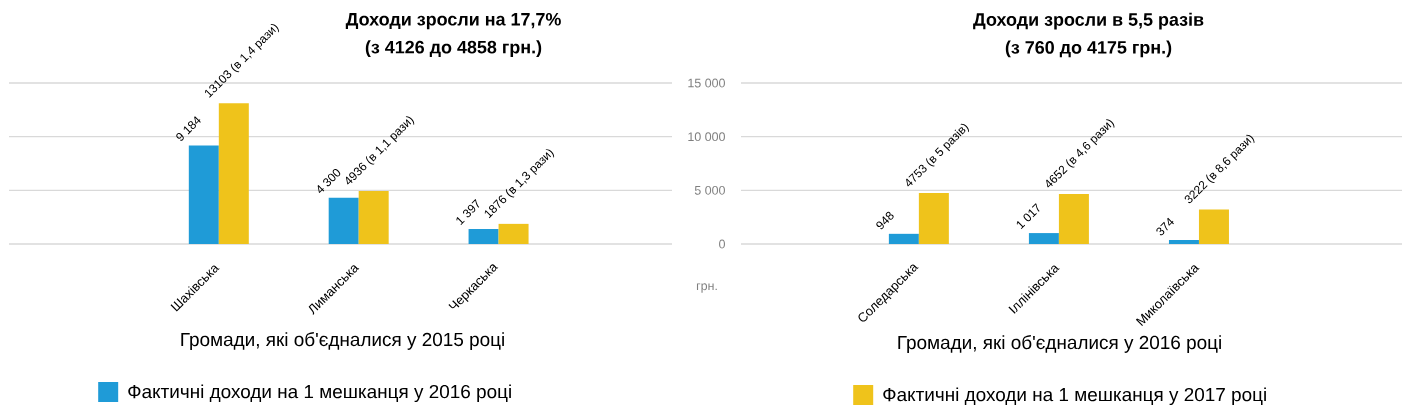  I want to click on chart-title: Доходи зросли в 5,5 разів, so click(1088, 21).